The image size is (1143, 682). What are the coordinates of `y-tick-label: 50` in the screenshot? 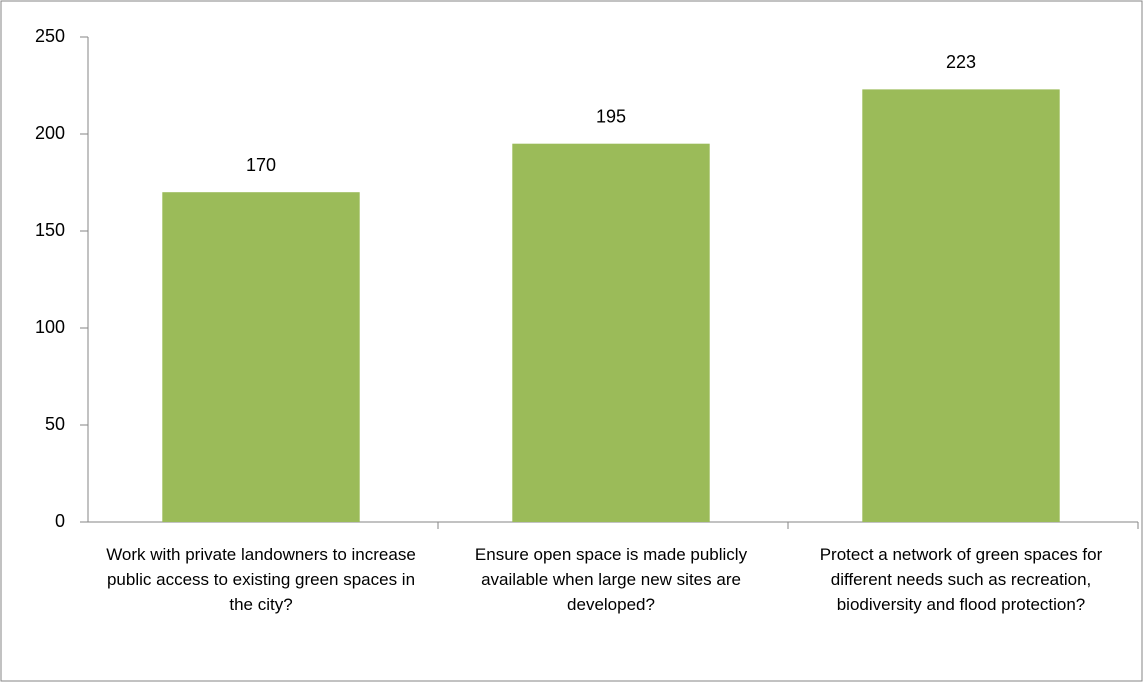 It's located at (55, 424).